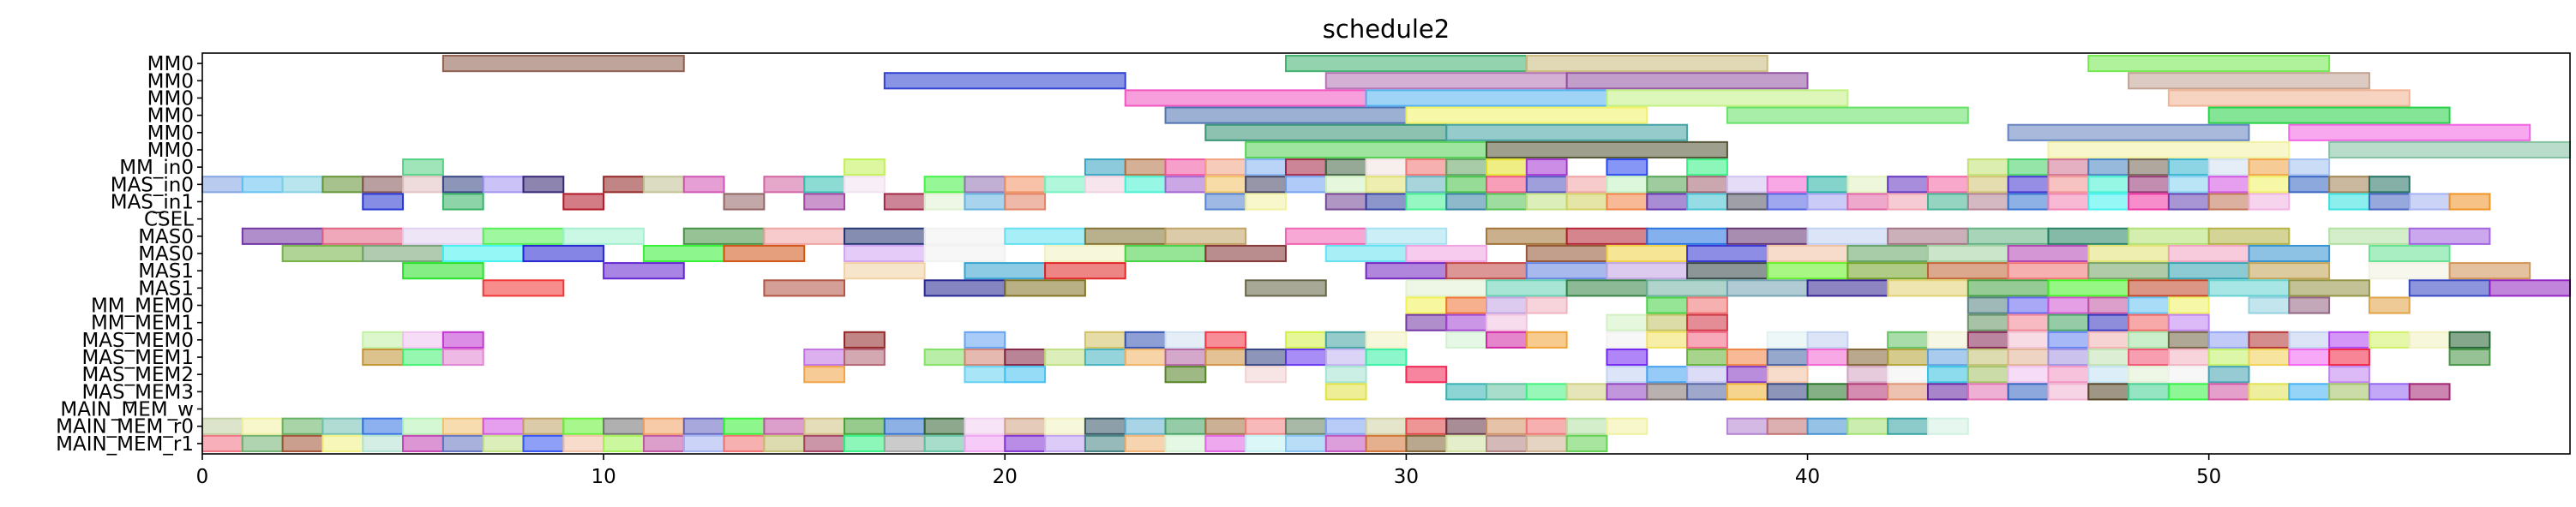 The height and width of the screenshot is (507, 2576). What do you see at coordinates (142, 324) in the screenshot?
I see `y-tick-label: MM_MEM1` at bounding box center [142, 324].